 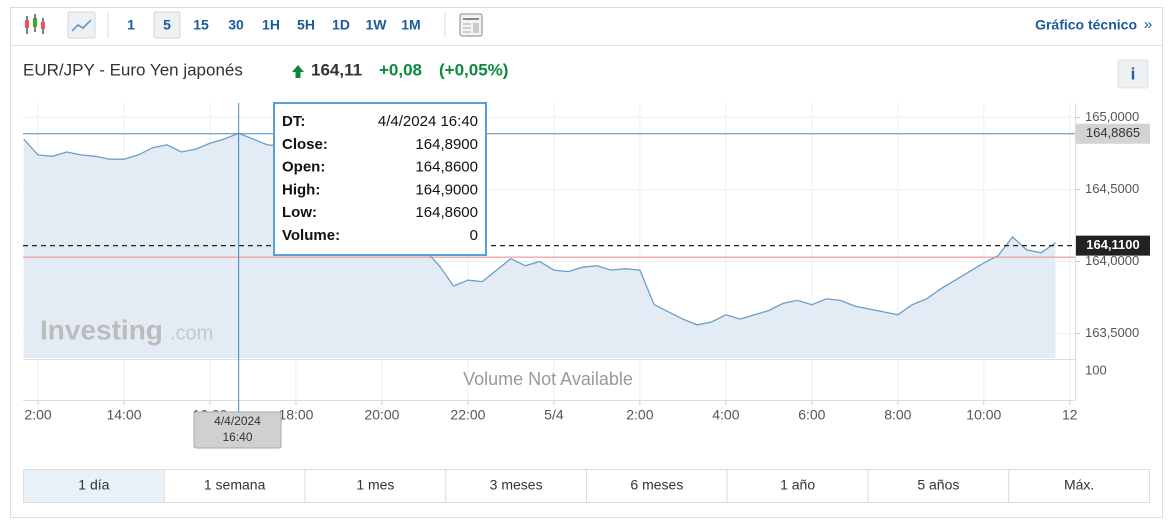 I want to click on change-pct: (+0,05%), so click(x=473, y=69).